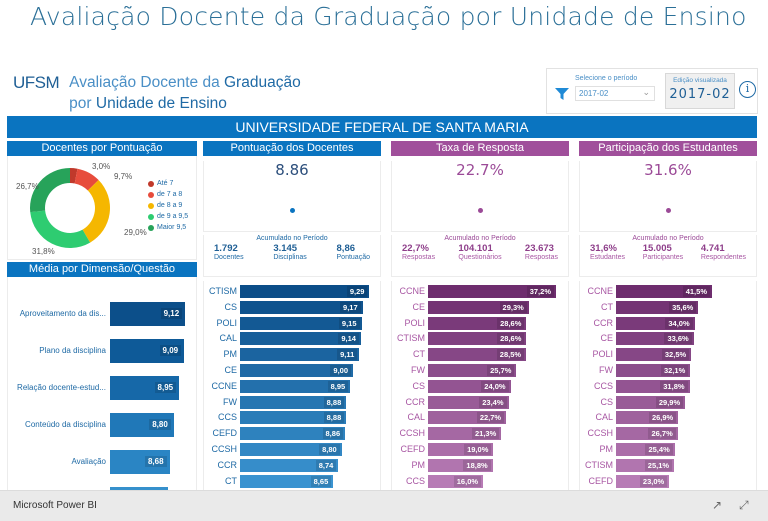 Image resolution: width=768 pixels, height=521 pixels. Describe the element at coordinates (460, 465) in the screenshot. I see `unit-bar: 18,8%` at that location.